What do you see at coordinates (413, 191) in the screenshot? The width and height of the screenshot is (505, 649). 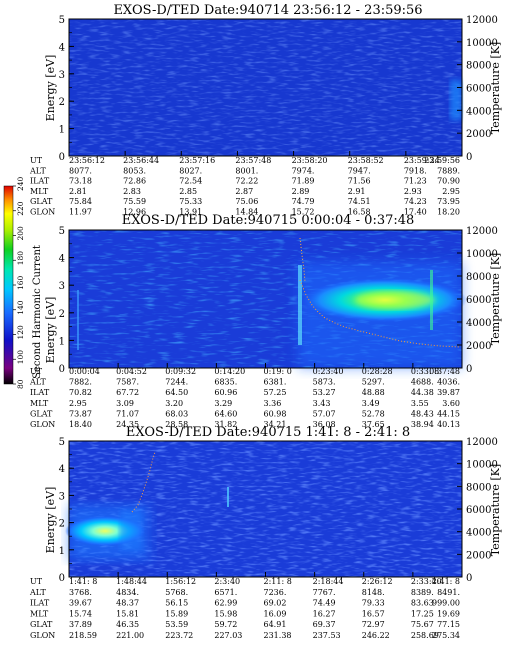 I see `table-cell: 2.93` at bounding box center [413, 191].